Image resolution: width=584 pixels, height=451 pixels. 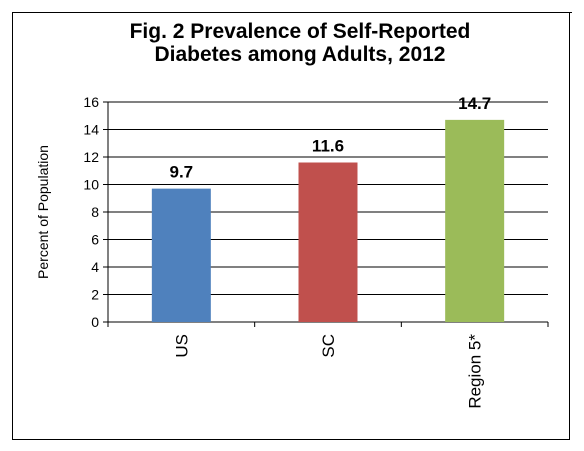 What do you see at coordinates (95, 295) in the screenshot?
I see `y-tick-label: 2` at bounding box center [95, 295].